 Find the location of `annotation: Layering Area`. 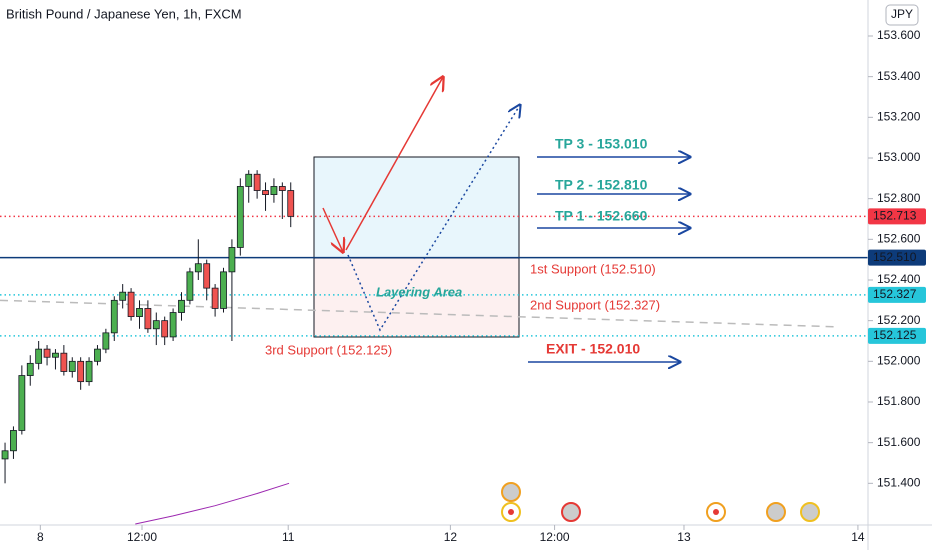

annotation: Layering Area is located at coordinates (419, 291).